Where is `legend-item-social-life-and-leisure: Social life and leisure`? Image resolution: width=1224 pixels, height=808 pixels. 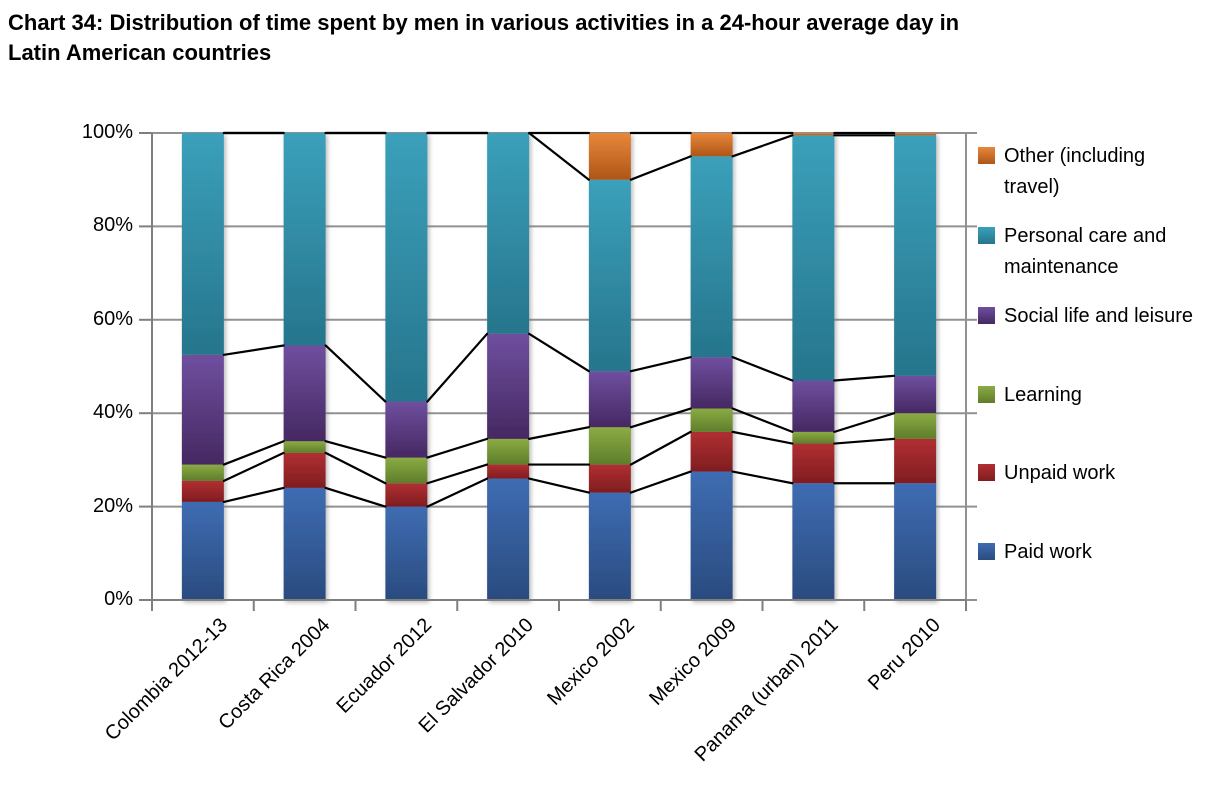
legend-item-social-life-and-leisure: Social life and leisure is located at coordinates (1099, 316).